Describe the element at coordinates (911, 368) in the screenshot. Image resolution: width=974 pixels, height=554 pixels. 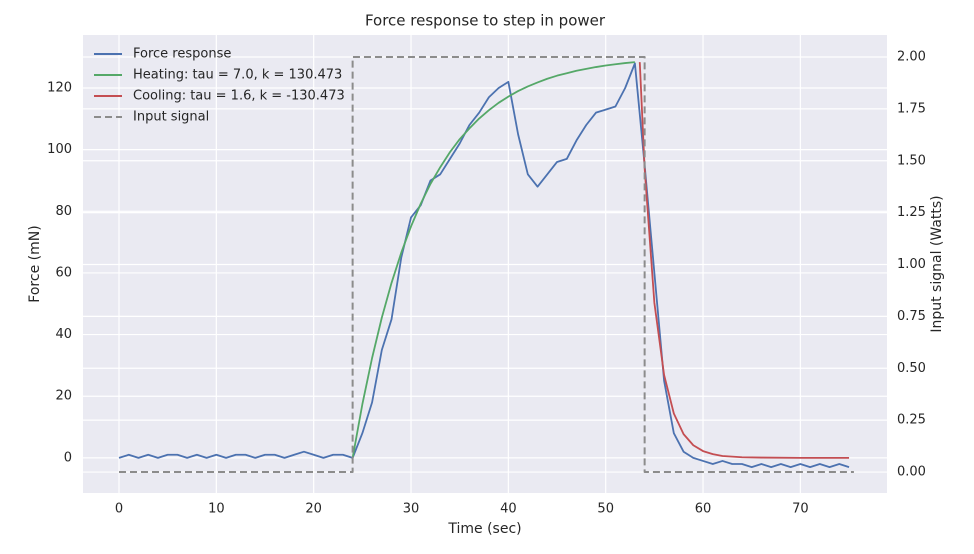
I see `y2-tick-label: 0.50` at that location.